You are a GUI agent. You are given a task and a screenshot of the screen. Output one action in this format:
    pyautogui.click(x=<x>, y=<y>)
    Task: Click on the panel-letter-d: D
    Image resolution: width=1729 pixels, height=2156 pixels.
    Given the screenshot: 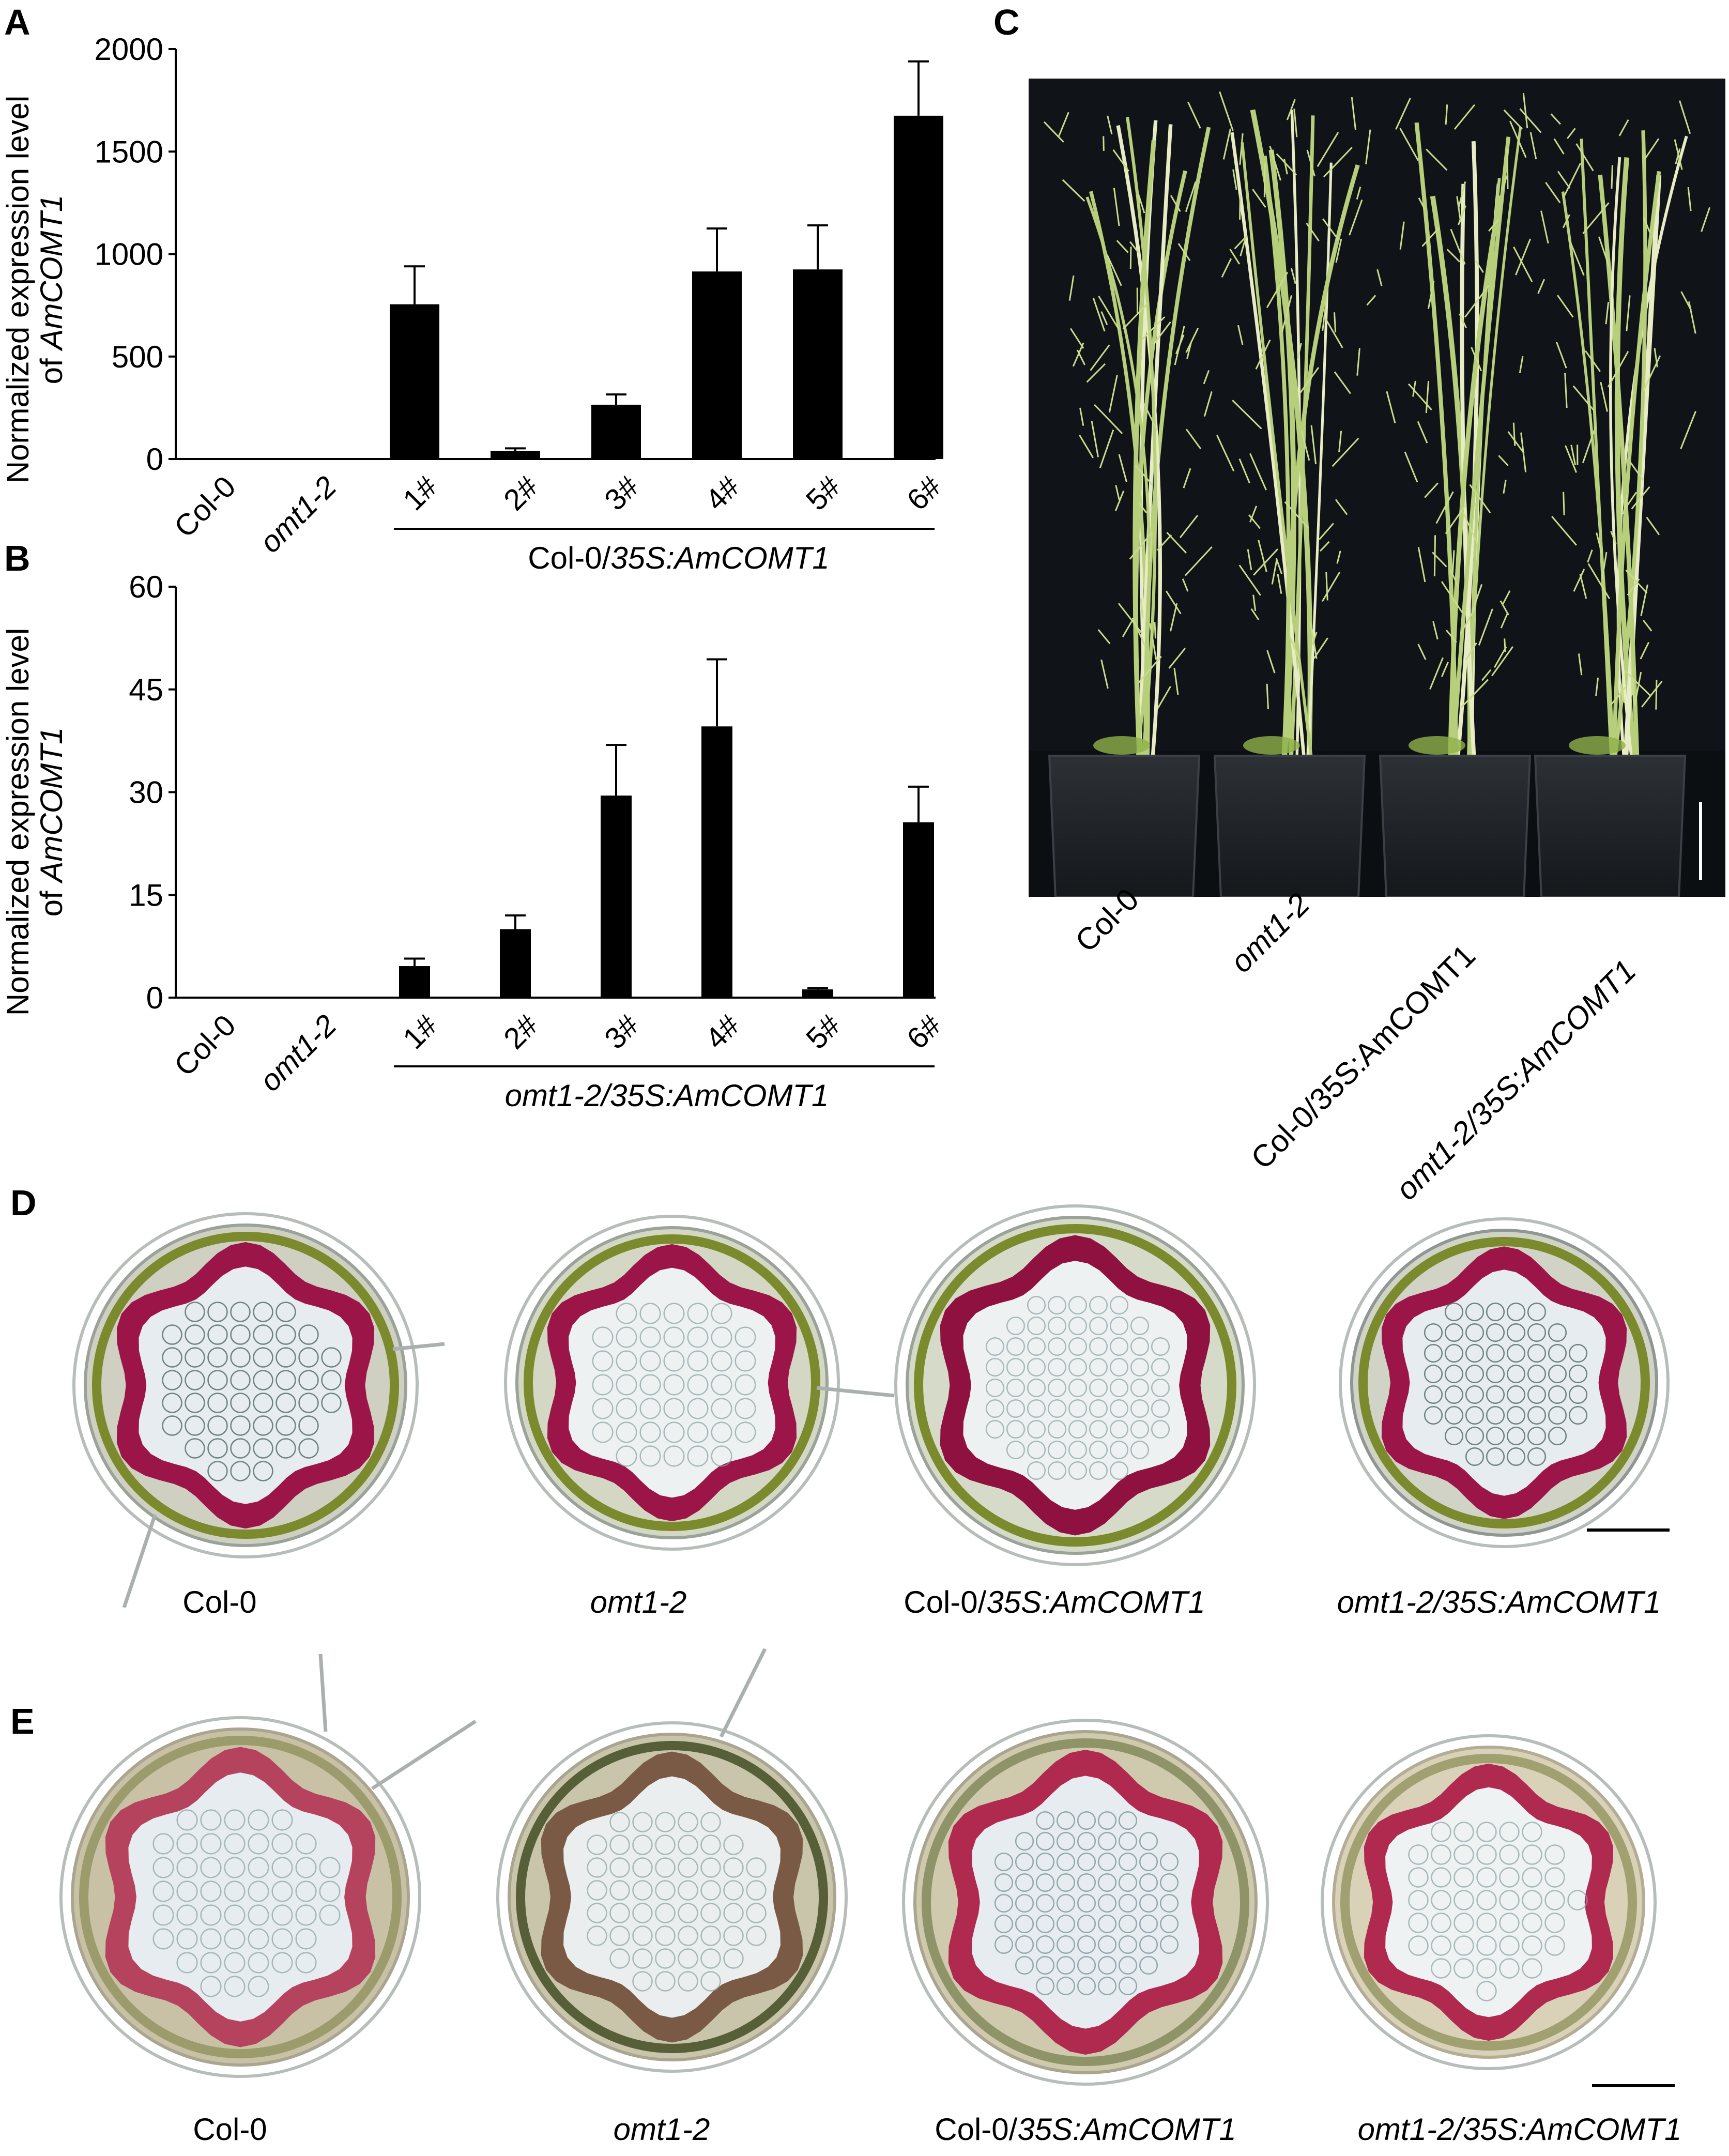 What is the action you would take?
    pyautogui.click(x=24, y=1203)
    